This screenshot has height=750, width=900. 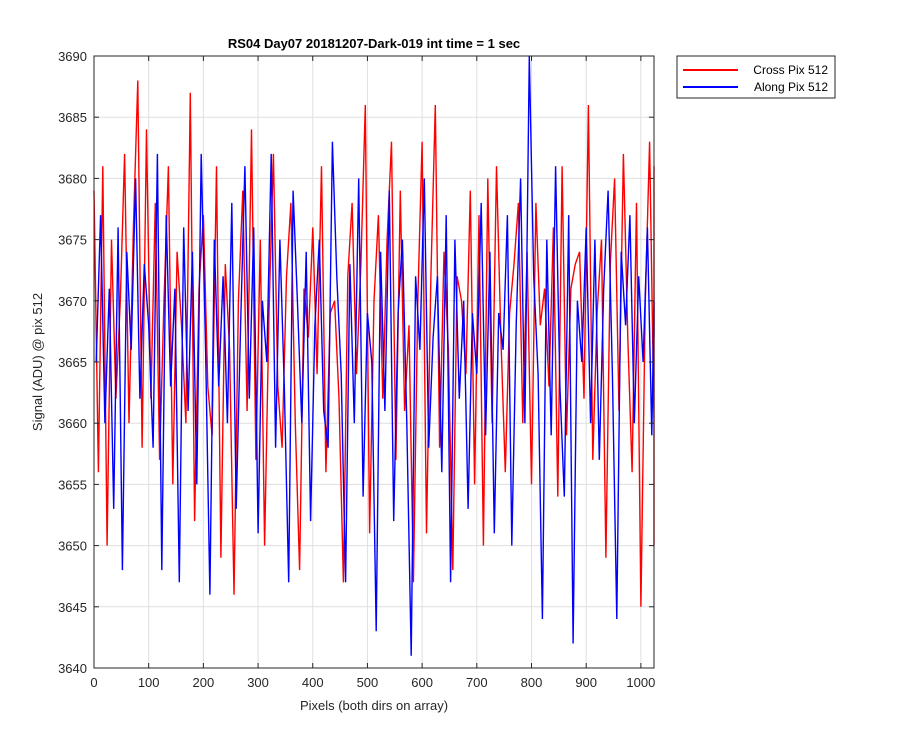 What do you see at coordinates (72, 484) in the screenshot?
I see `y-tick-label: 3655` at bounding box center [72, 484].